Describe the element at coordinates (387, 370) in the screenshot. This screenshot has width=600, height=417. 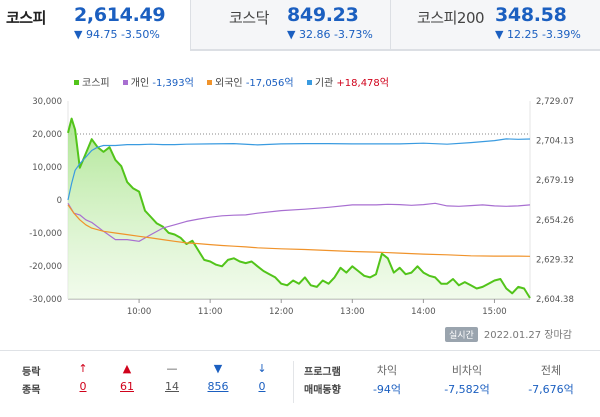
I see `program-arbitrage-header: 차익` at that location.